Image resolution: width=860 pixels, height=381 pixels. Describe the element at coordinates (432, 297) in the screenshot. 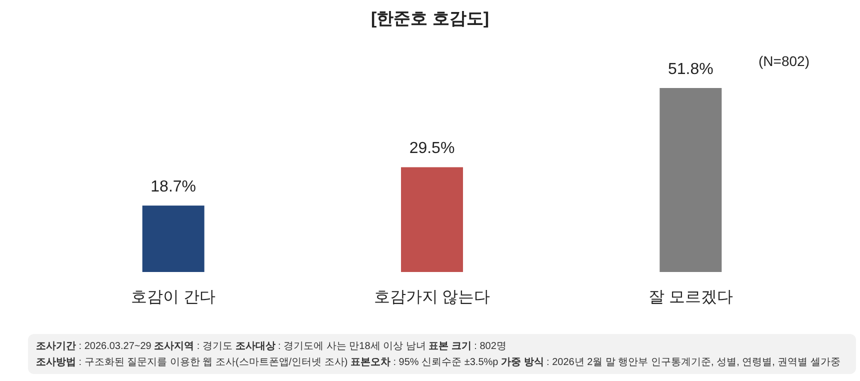

I see `x-tick-label: 호감가지 않는다` at that location.